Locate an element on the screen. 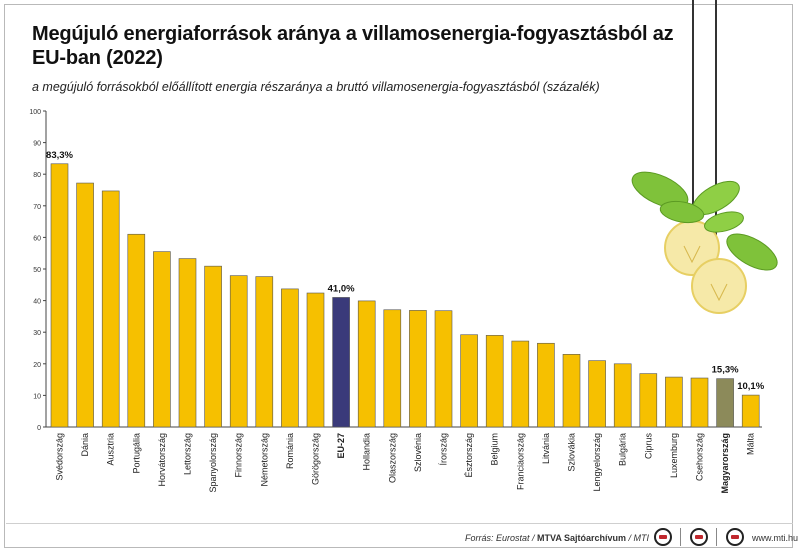 The image size is (799, 554). lightbulb-icon is located at coordinates (719, 286).